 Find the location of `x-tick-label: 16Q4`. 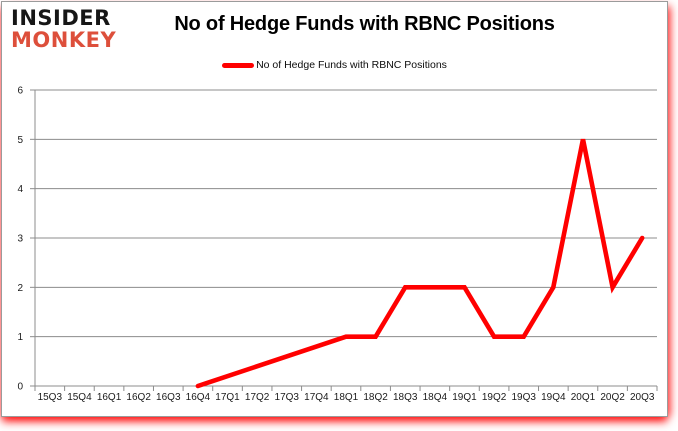

x-tick-label: 16Q4 is located at coordinates (198, 397).